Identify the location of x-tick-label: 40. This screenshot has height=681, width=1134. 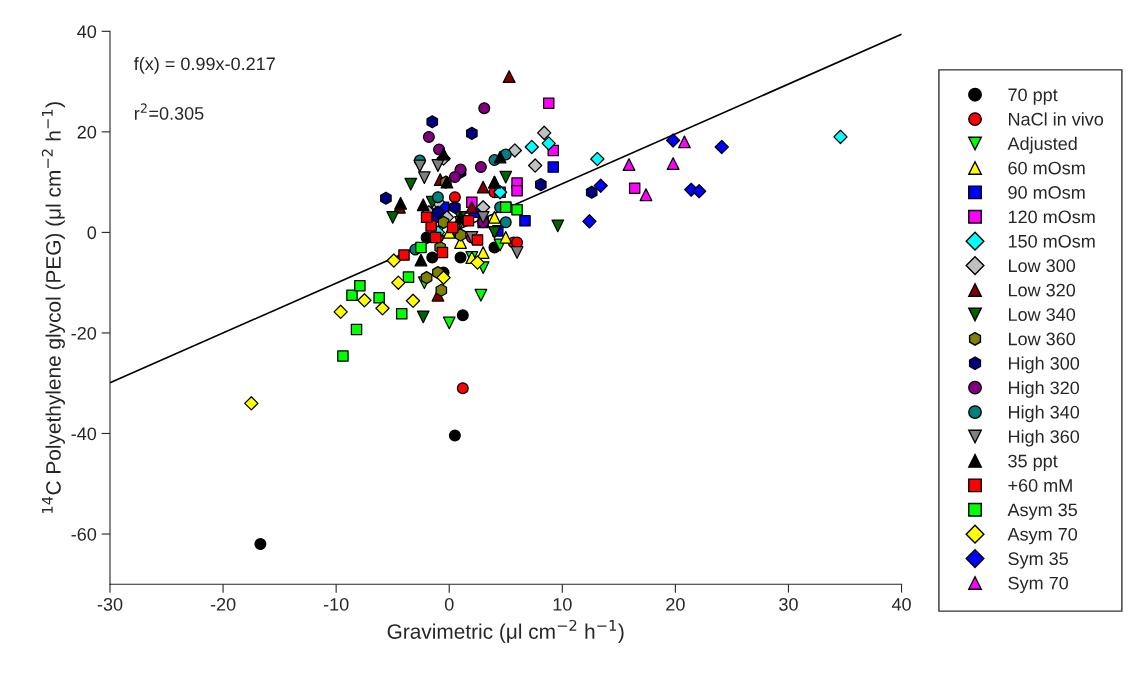
(901, 604).